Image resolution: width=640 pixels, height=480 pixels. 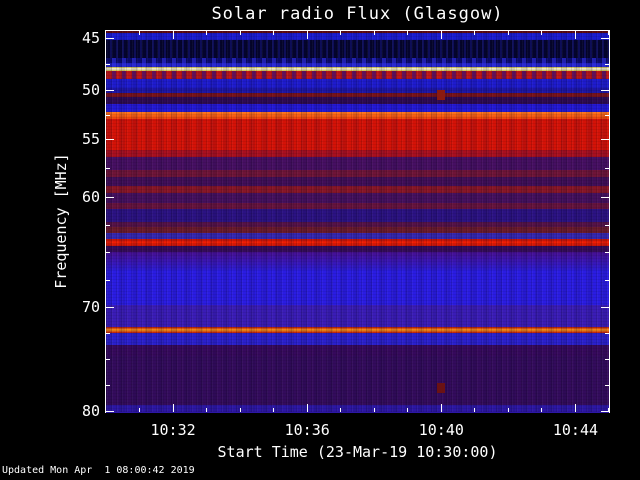 I want to click on y-tick-label: 55, so click(x=90, y=139).